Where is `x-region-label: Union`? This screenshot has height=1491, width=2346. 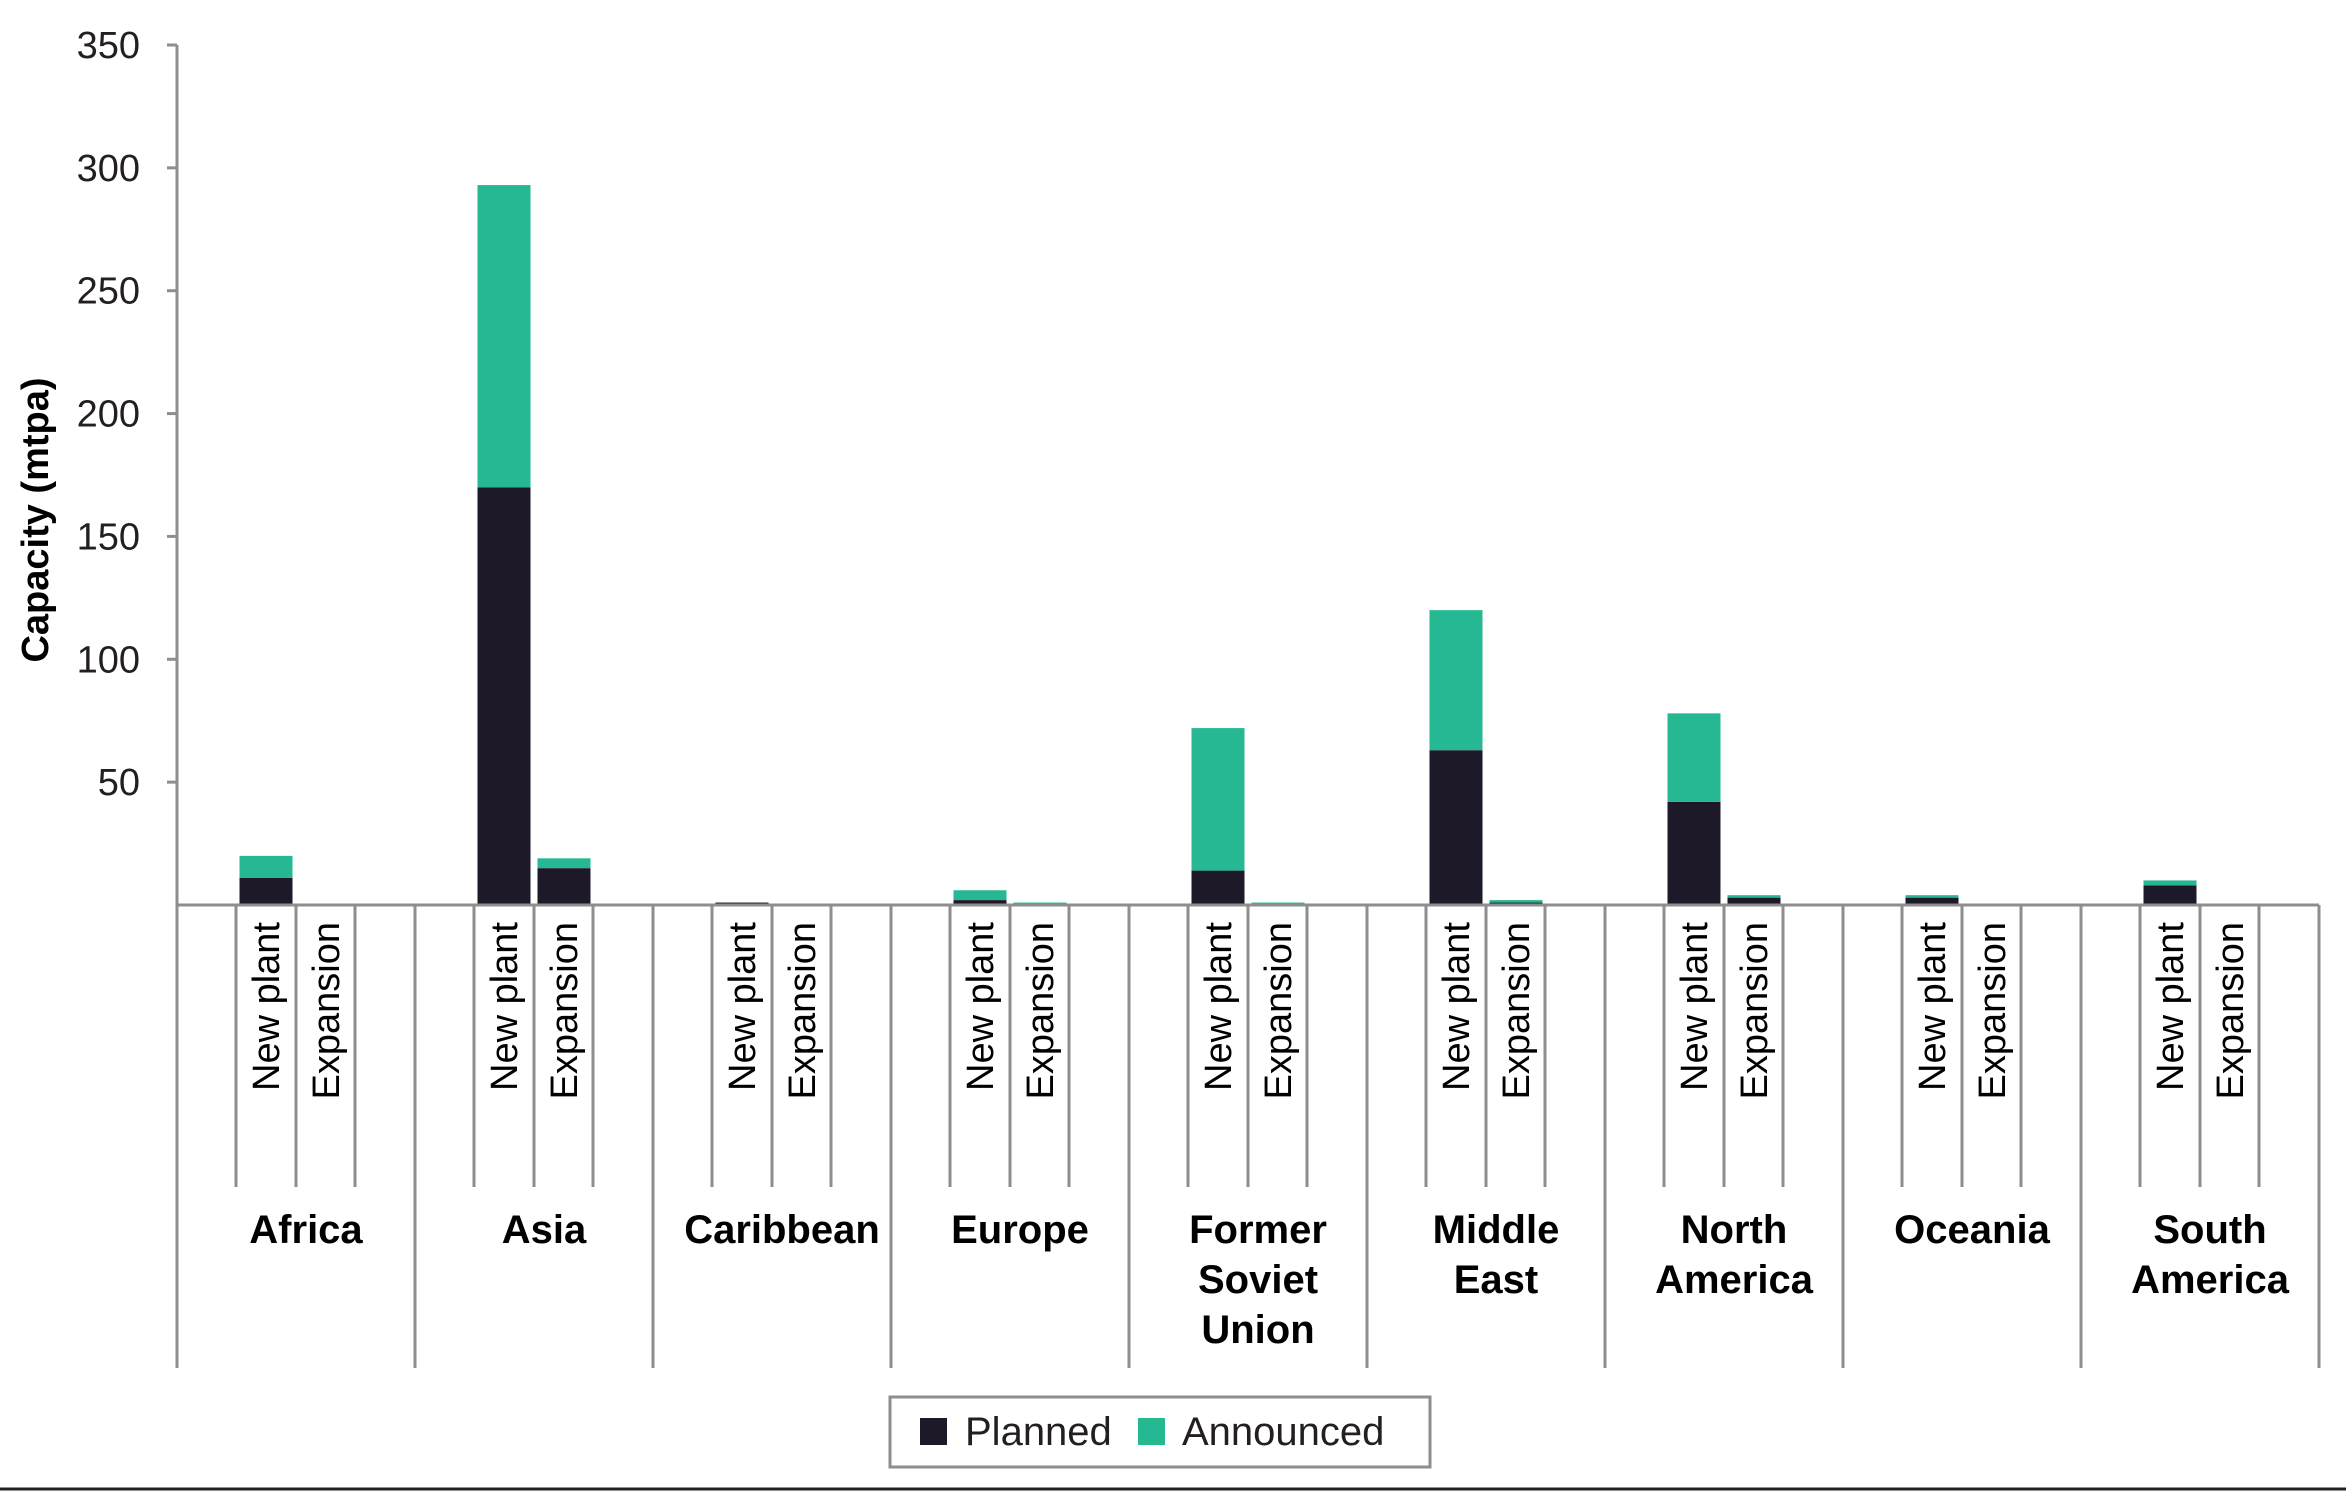 x-region-label: Union is located at coordinates (1257, 1330).